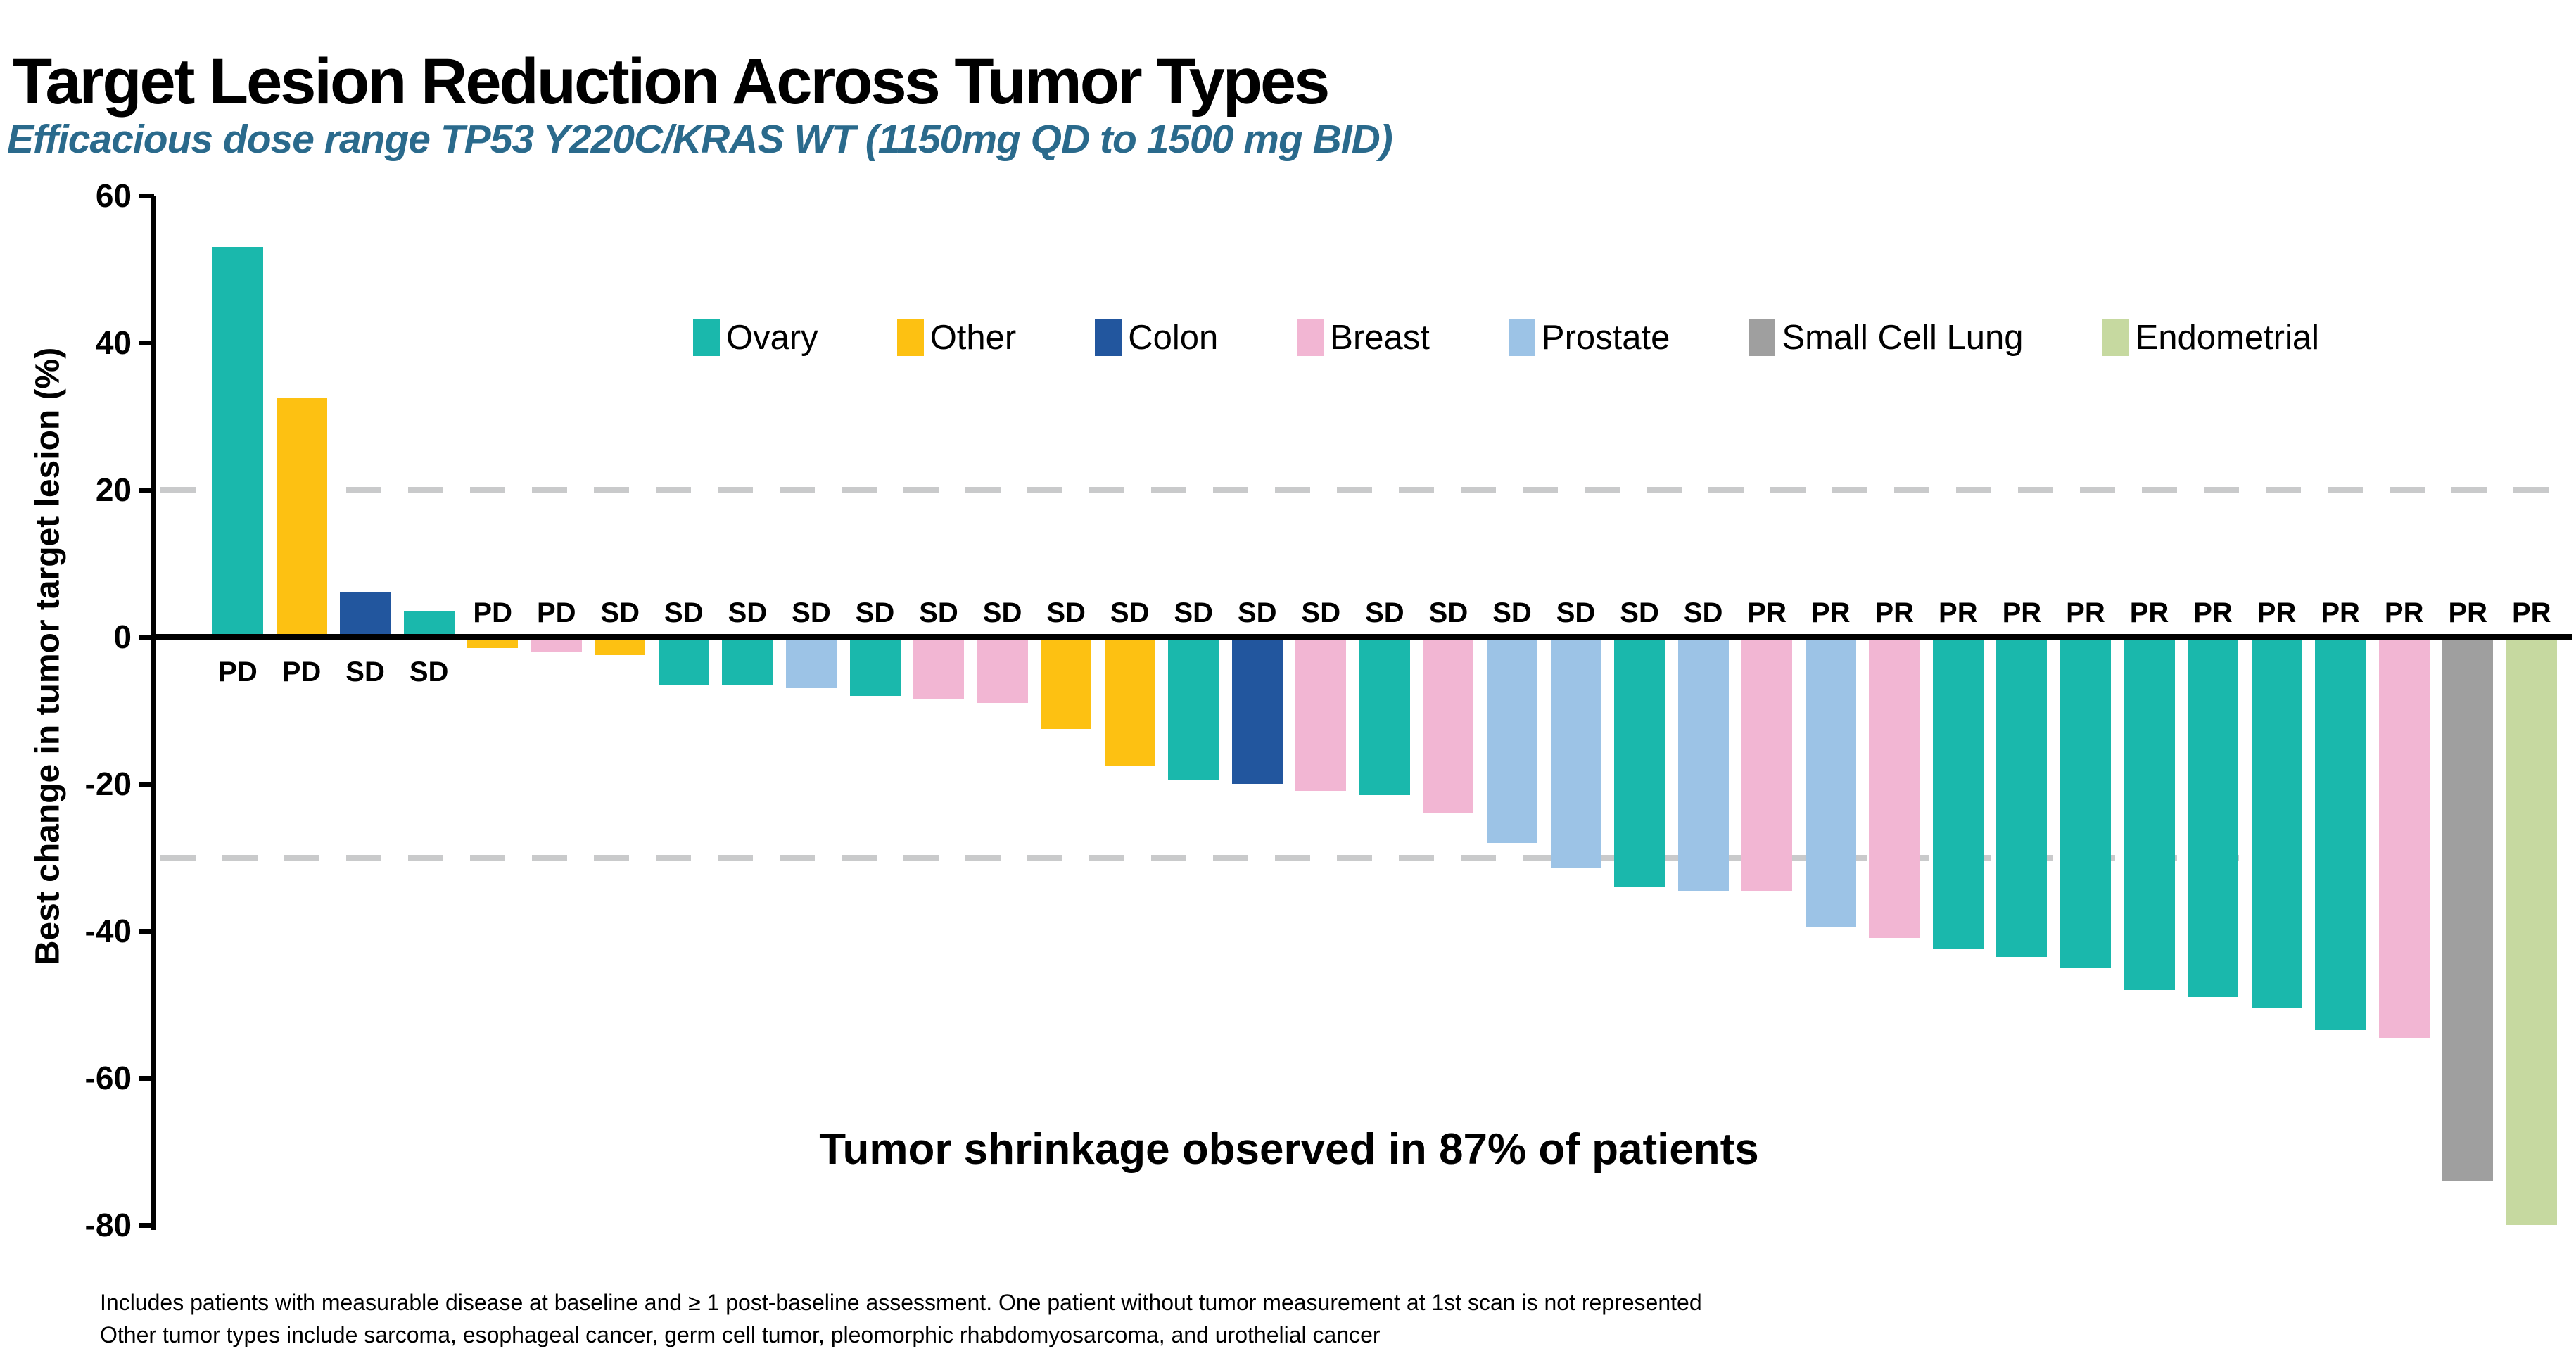  What do you see at coordinates (755, 337) in the screenshot?
I see `legend-item-ovary: Ovary` at bounding box center [755, 337].